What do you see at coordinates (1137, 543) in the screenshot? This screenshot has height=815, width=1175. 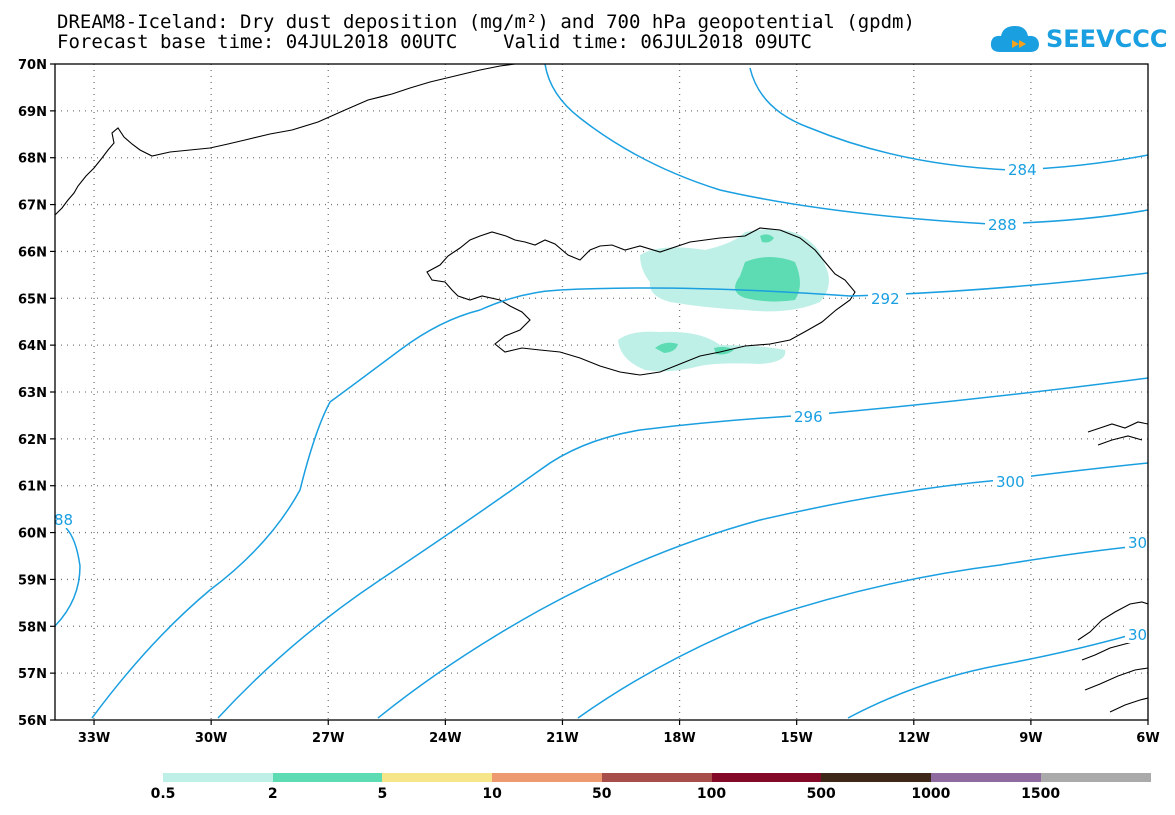 I see `contour-label-304: 30` at bounding box center [1137, 543].